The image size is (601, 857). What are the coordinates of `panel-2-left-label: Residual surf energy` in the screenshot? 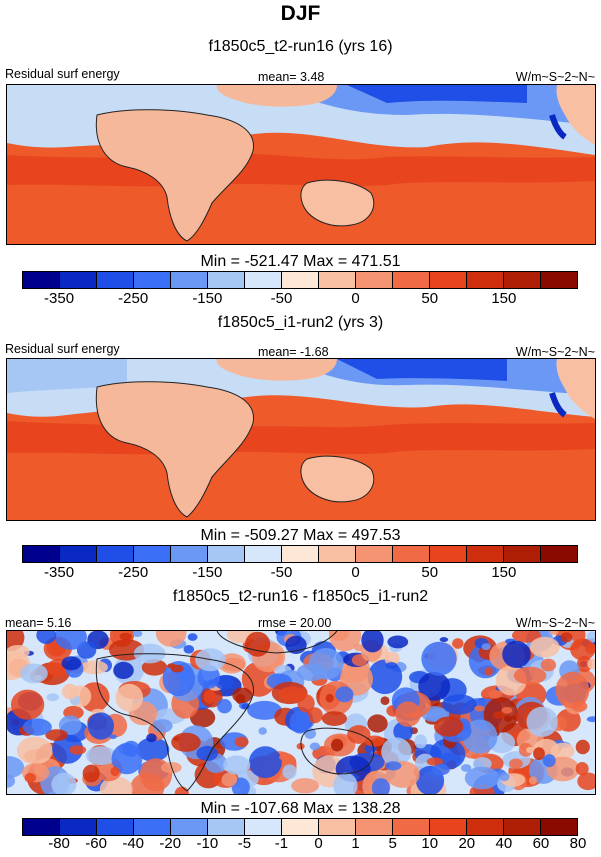 It's located at (62, 349).